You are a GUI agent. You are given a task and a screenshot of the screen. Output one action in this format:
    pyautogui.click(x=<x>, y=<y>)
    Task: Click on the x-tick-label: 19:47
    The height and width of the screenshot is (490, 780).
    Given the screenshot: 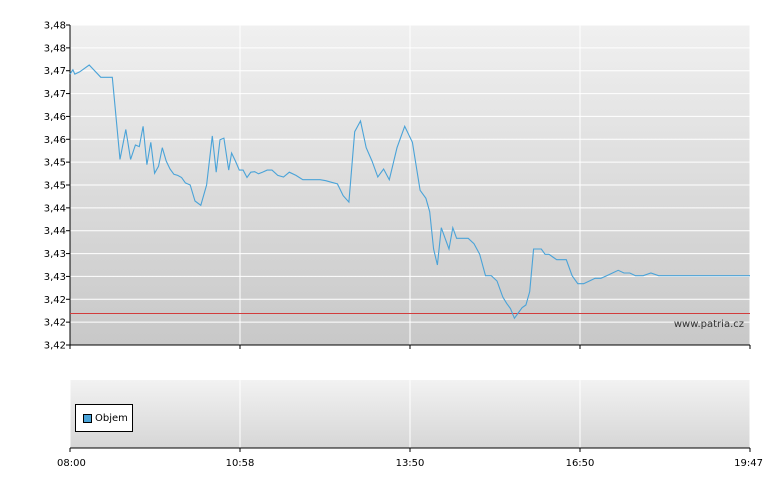 What is the action you would take?
    pyautogui.click(x=748, y=463)
    